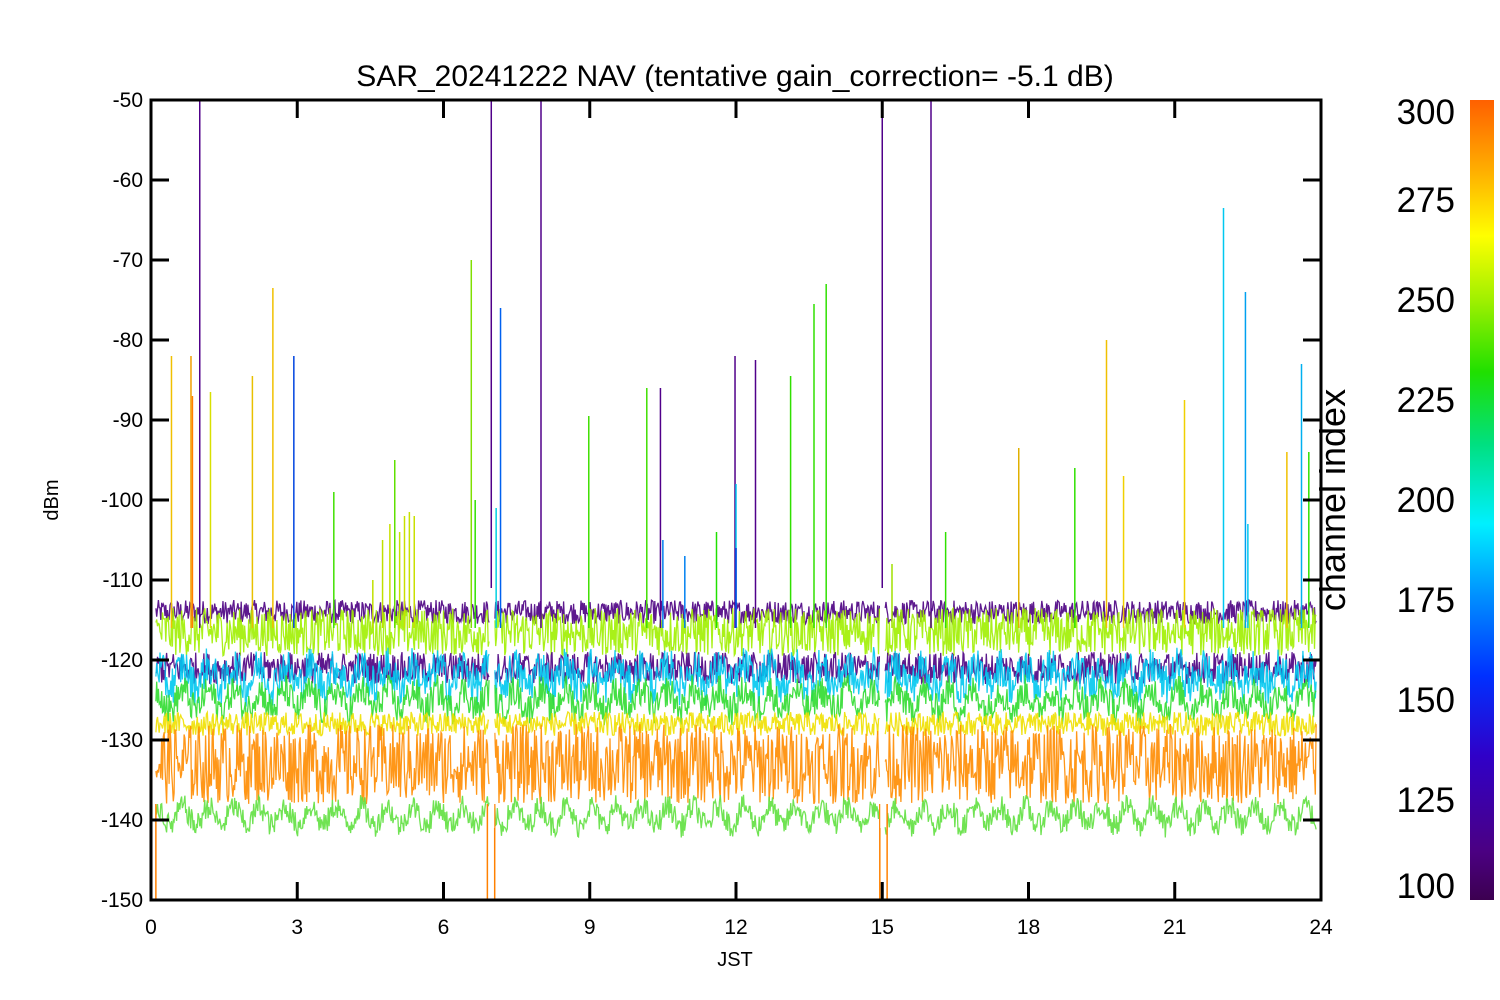  Describe the element at coordinates (128, 340) in the screenshot. I see `y-tick-label: -80` at that location.